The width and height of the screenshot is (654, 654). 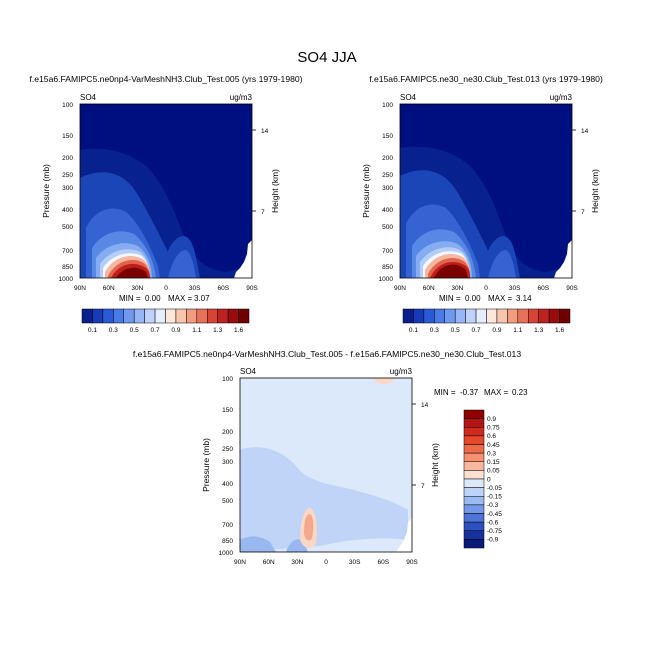 I want to click on panel-b-ytick-200: 200, so click(x=387, y=158).